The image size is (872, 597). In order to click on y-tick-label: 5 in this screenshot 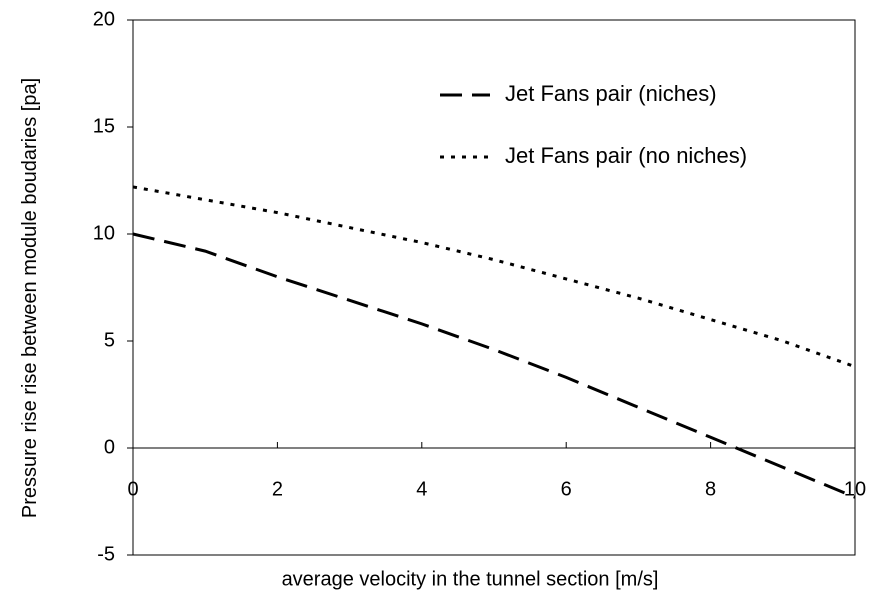, I will do `click(109, 340)`.